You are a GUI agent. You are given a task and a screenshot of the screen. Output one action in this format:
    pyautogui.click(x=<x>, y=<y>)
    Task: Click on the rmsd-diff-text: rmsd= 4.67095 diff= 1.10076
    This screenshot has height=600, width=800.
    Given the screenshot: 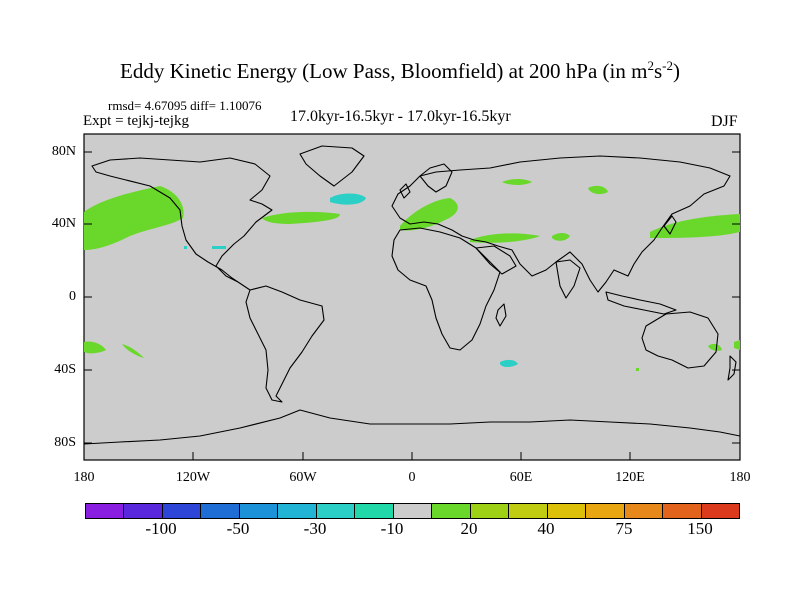 What is the action you would take?
    pyautogui.click(x=185, y=105)
    